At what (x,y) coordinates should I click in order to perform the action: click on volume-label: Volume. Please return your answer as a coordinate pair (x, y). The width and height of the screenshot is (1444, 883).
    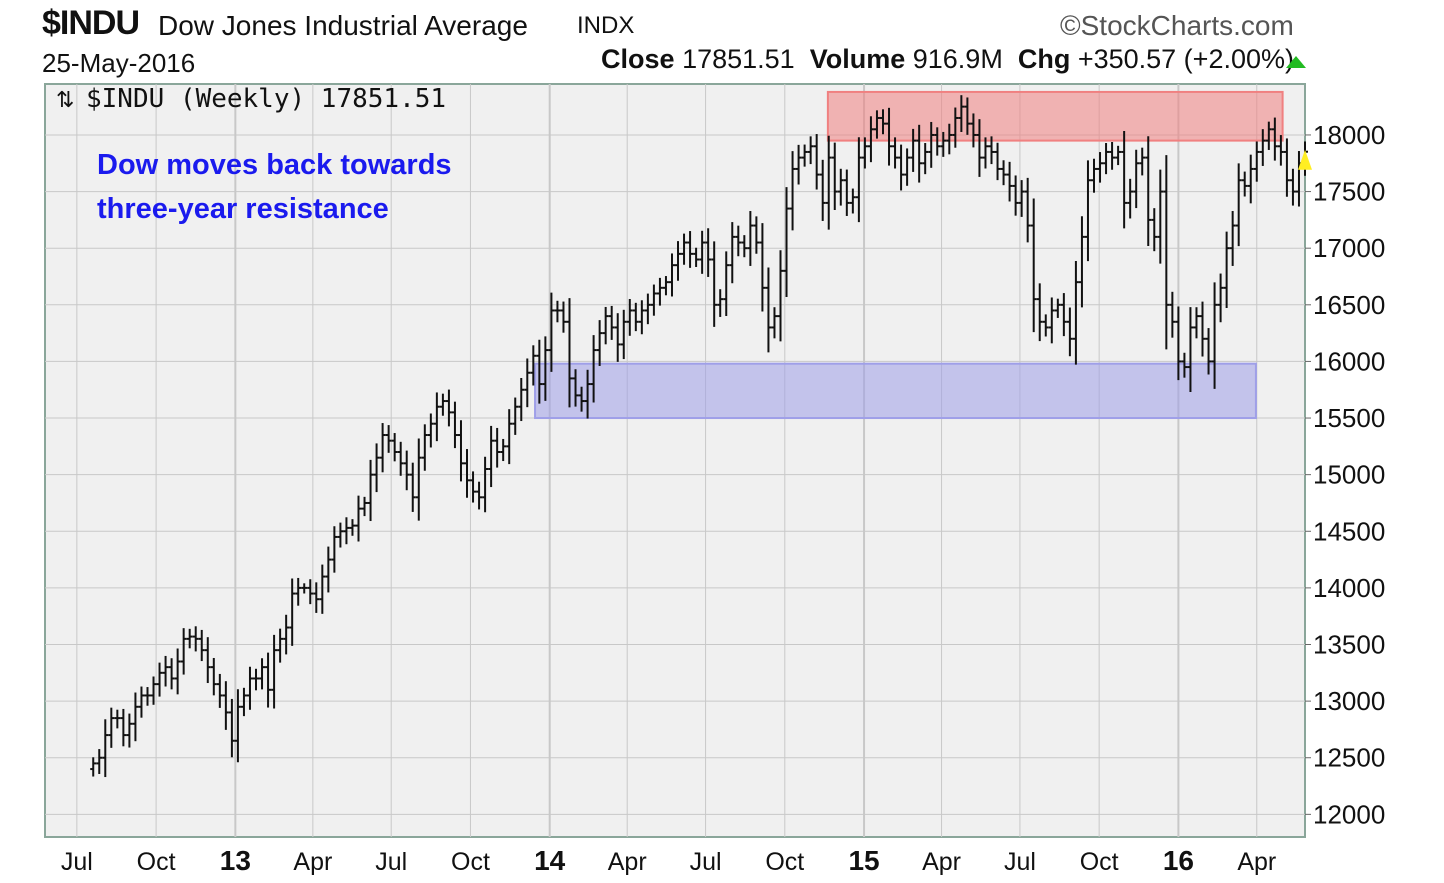
    Looking at the image, I should click on (857, 59).